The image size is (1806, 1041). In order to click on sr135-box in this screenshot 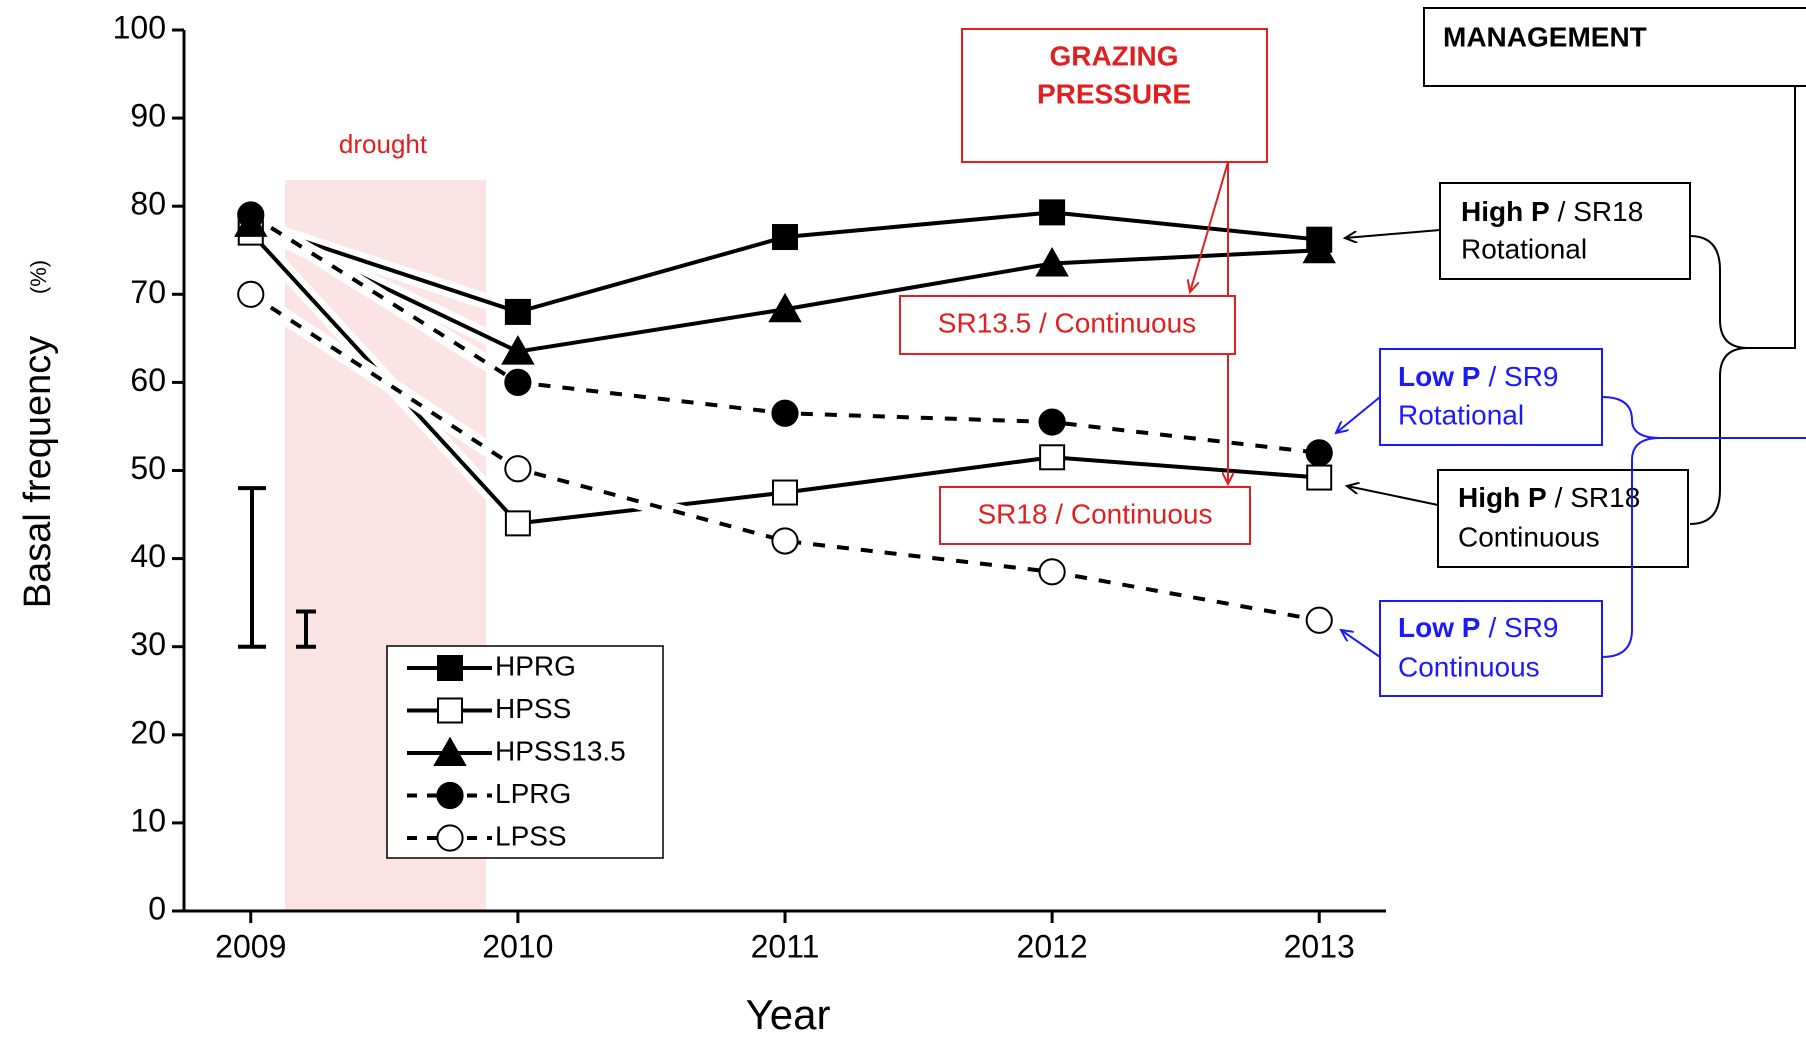, I will do `click(1067, 325)`.